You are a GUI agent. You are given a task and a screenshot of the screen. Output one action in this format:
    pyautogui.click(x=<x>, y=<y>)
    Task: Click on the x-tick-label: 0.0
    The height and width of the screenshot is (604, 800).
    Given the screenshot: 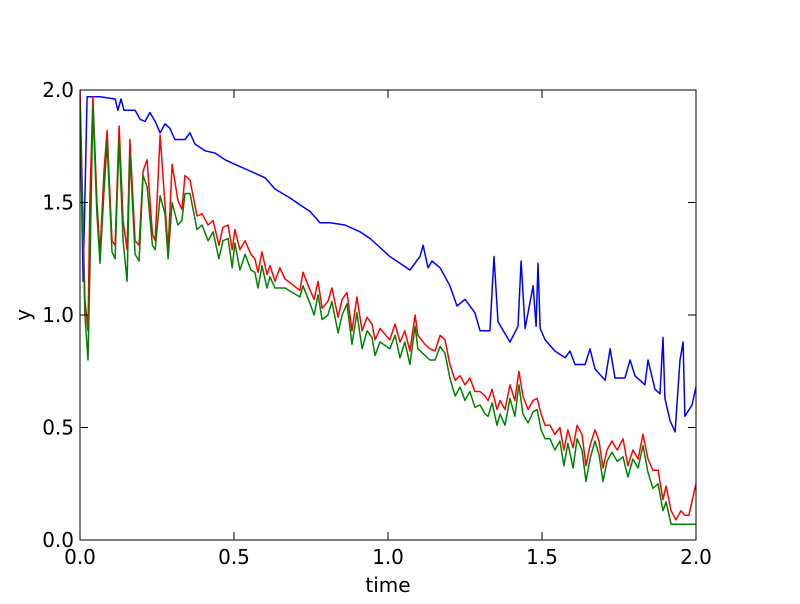 What is the action you would take?
    pyautogui.click(x=80, y=557)
    